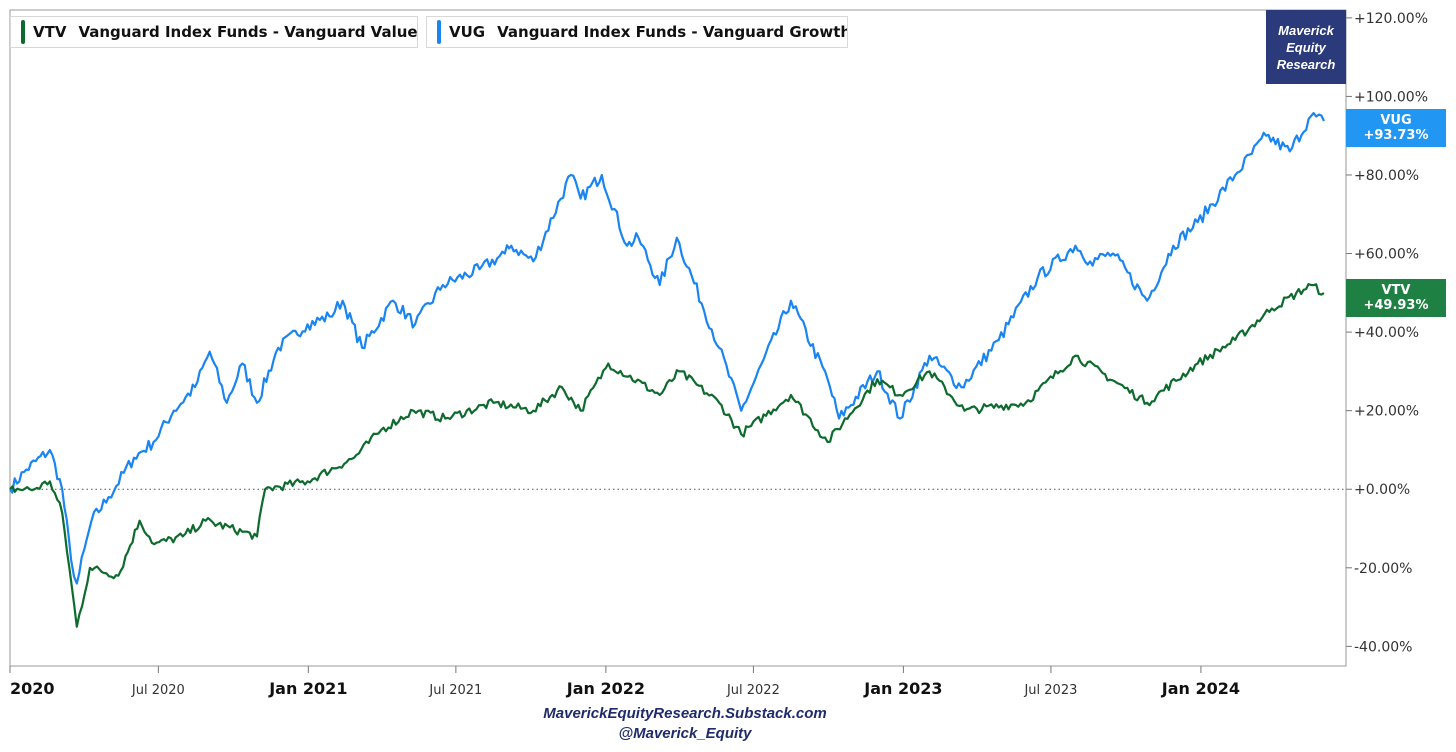  What do you see at coordinates (1386, 176) in the screenshot?
I see `y-tick-label: +80.00%` at bounding box center [1386, 176].